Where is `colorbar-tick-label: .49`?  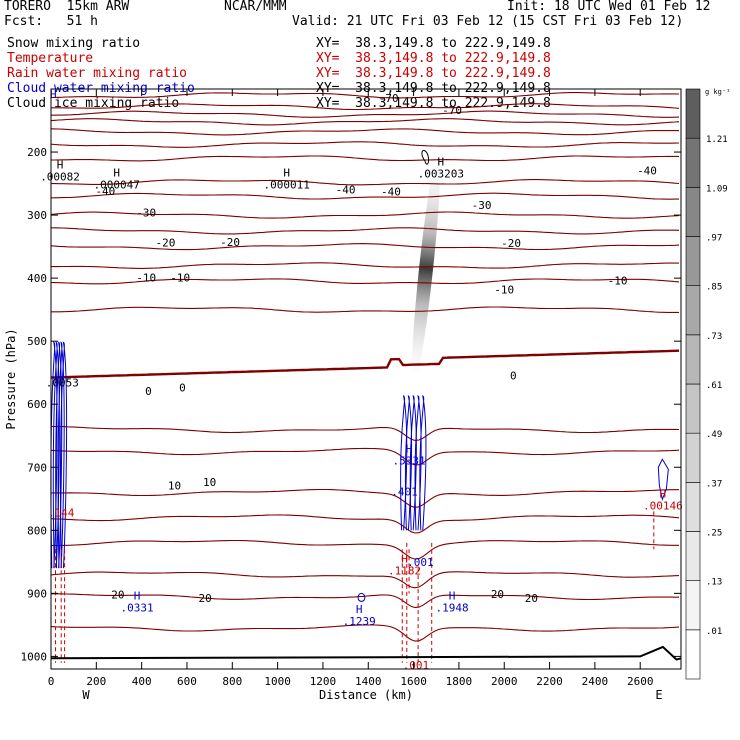
colorbar-tick-label: .49 is located at coordinates (714, 435).